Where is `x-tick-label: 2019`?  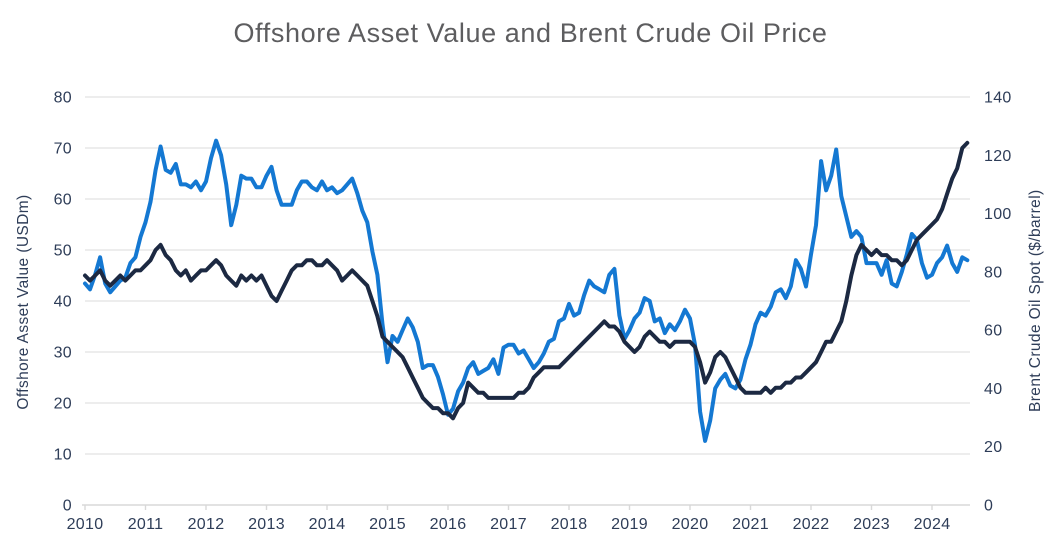 x-tick-label: 2019 is located at coordinates (629, 524).